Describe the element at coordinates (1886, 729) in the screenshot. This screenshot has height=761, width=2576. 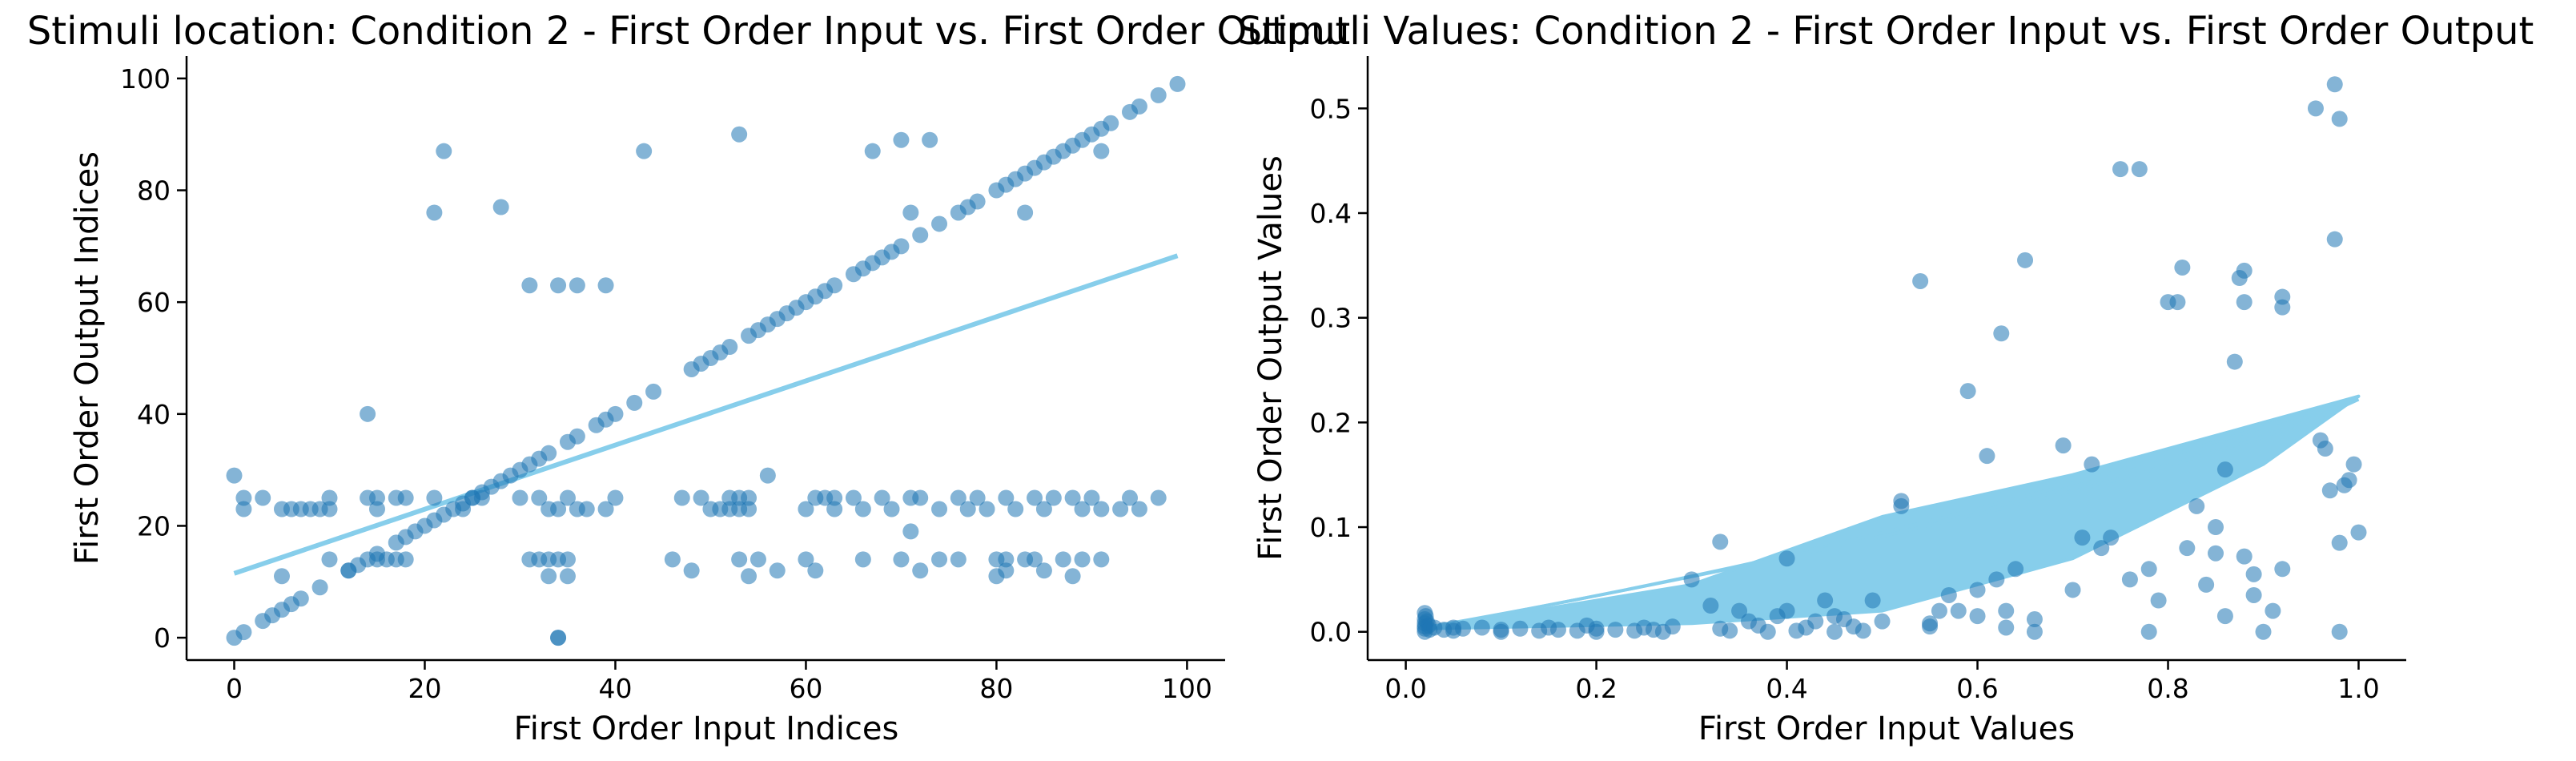
I see `x-axis-label: First Order Input Values` at that location.